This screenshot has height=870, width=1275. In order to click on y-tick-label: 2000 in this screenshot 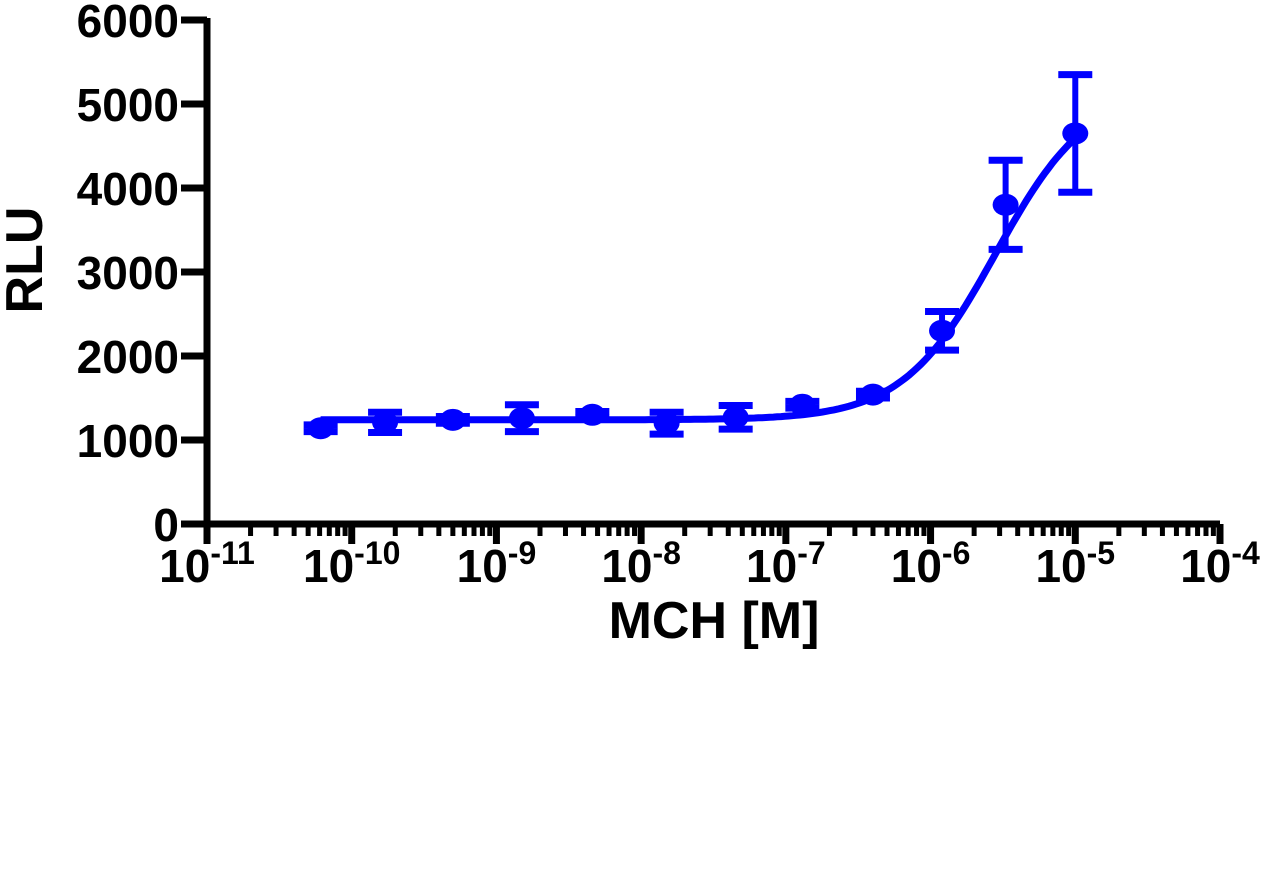, I will do `click(128, 357)`.